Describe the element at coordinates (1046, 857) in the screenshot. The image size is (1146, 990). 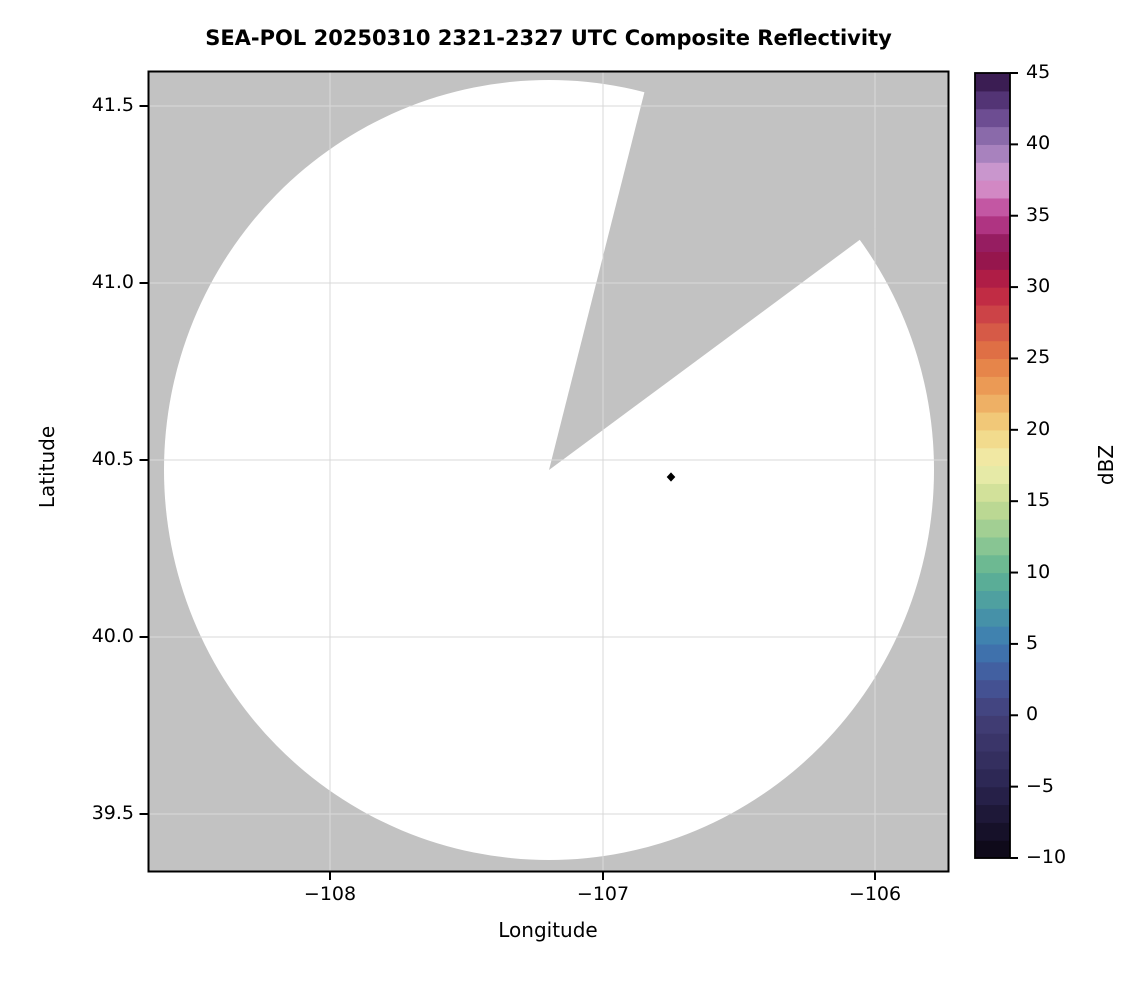
I see `colorbar-tick-label: −10` at that location.